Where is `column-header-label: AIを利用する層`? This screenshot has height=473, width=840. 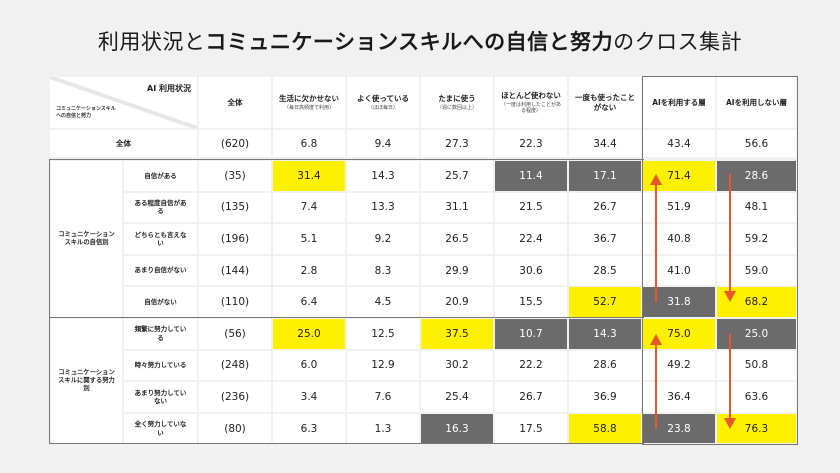 column-header-label: AIを利用する層 is located at coordinates (679, 102).